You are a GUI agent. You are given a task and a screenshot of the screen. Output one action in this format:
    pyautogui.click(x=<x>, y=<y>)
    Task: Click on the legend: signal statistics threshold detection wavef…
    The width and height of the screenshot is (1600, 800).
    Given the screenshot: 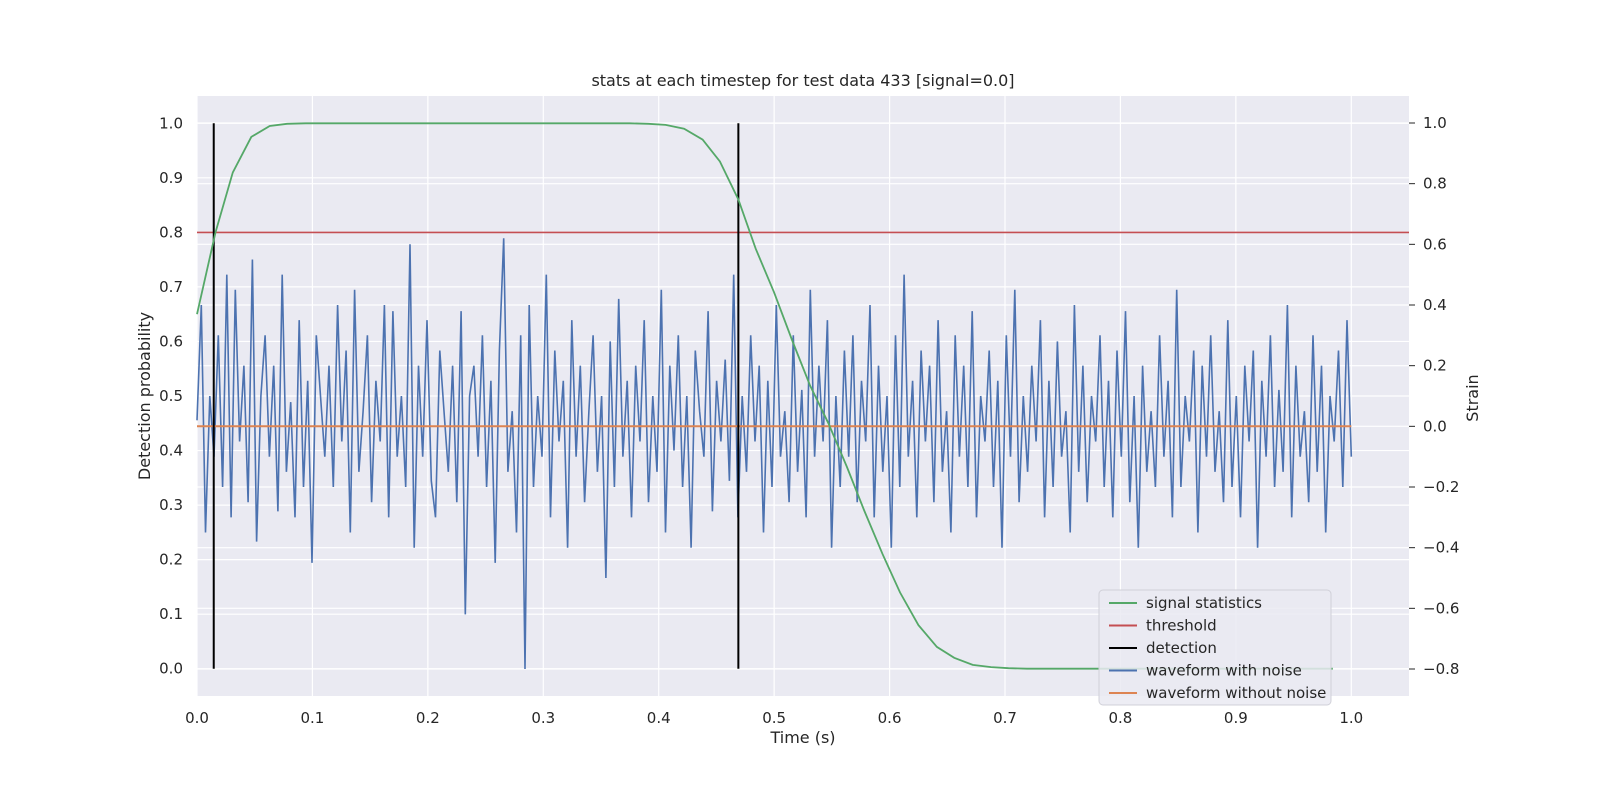 What is the action you would take?
    pyautogui.click(x=1215, y=647)
    